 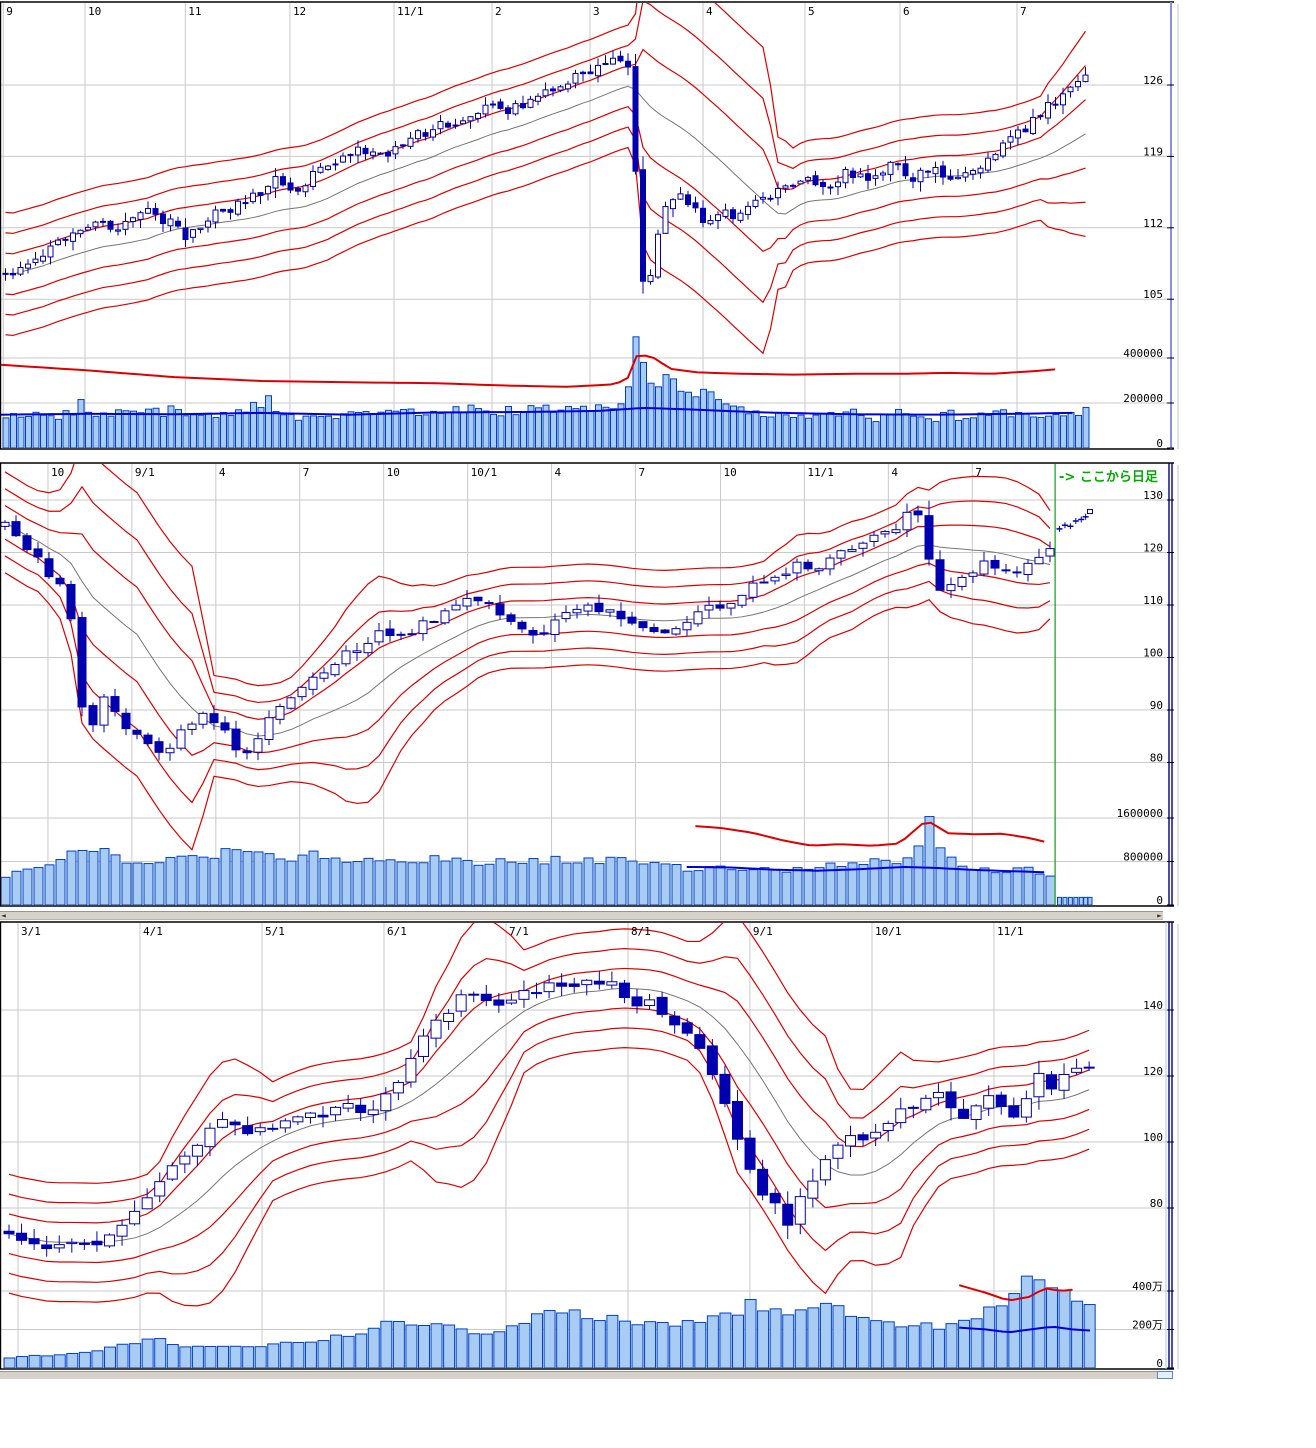 What do you see at coordinates (498, 11) in the screenshot?
I see `svg-text: 2` at bounding box center [498, 11].